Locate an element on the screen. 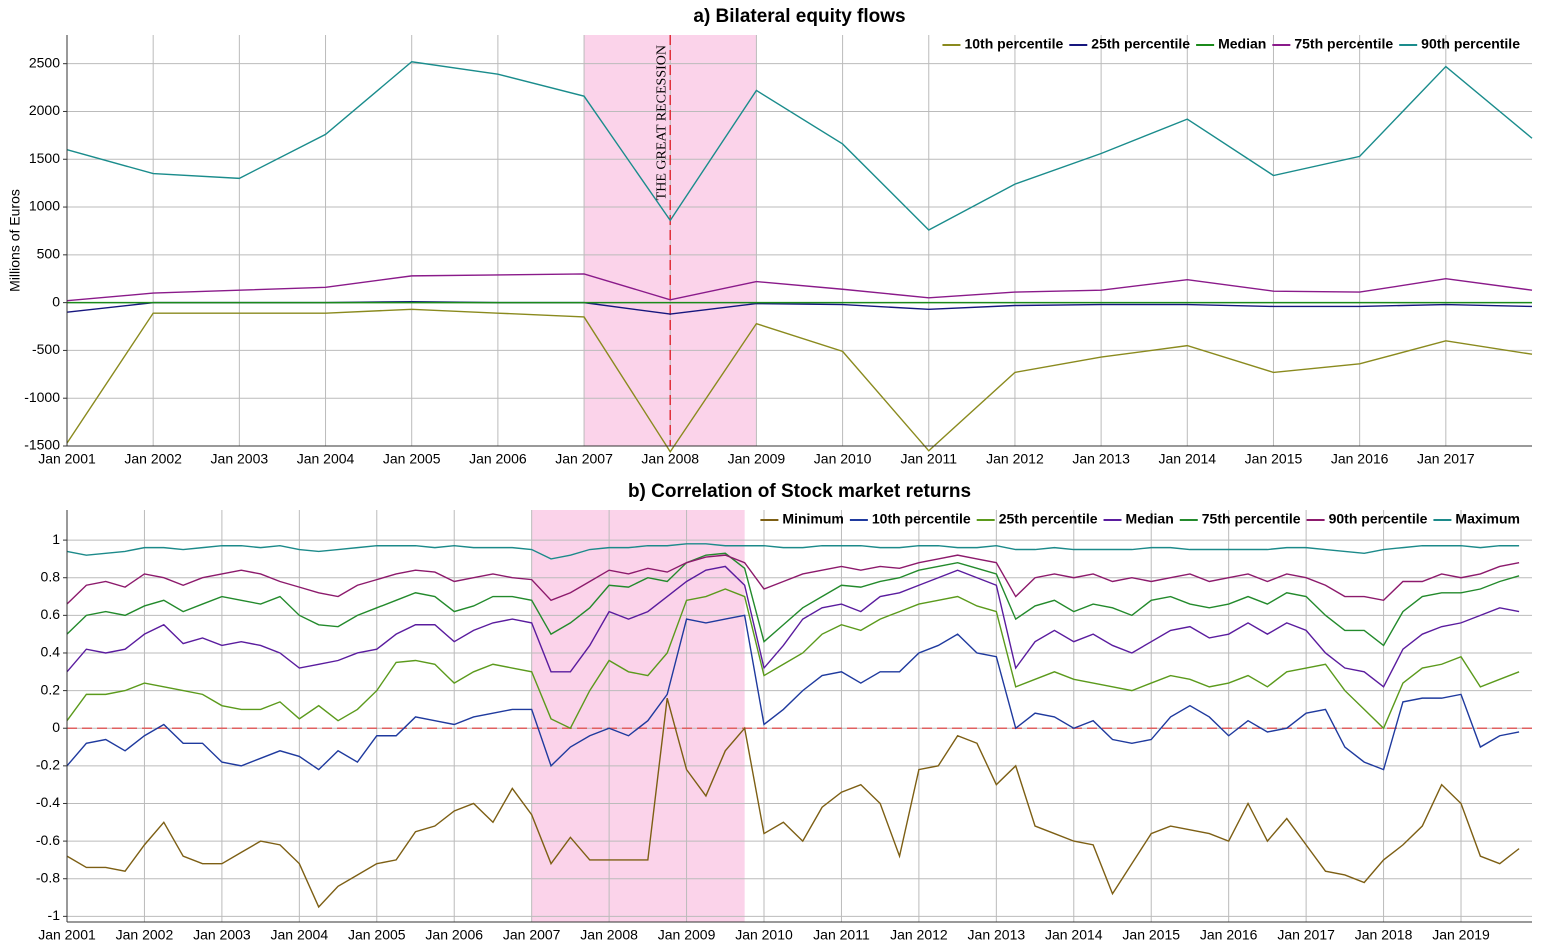 Image resolution: width=1543 pixels, height=948 pixels. y-tick-label: 2000 is located at coordinates (44, 110).